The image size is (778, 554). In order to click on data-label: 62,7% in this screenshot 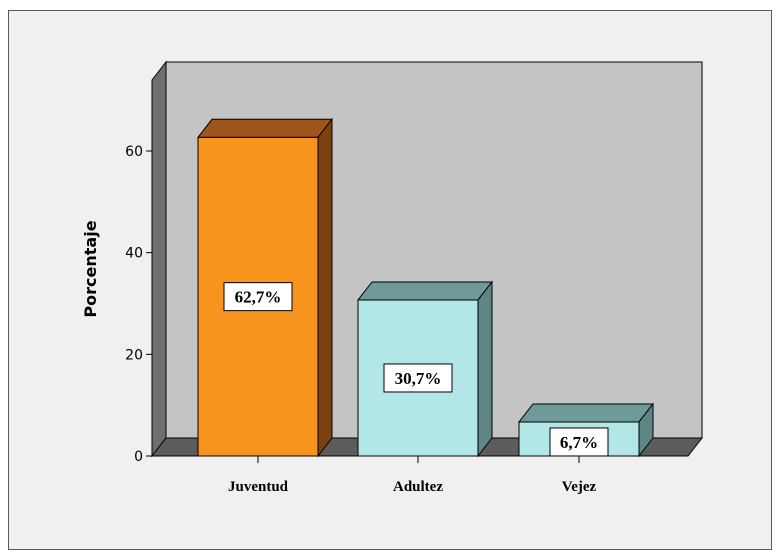, I will do `click(258, 297)`.